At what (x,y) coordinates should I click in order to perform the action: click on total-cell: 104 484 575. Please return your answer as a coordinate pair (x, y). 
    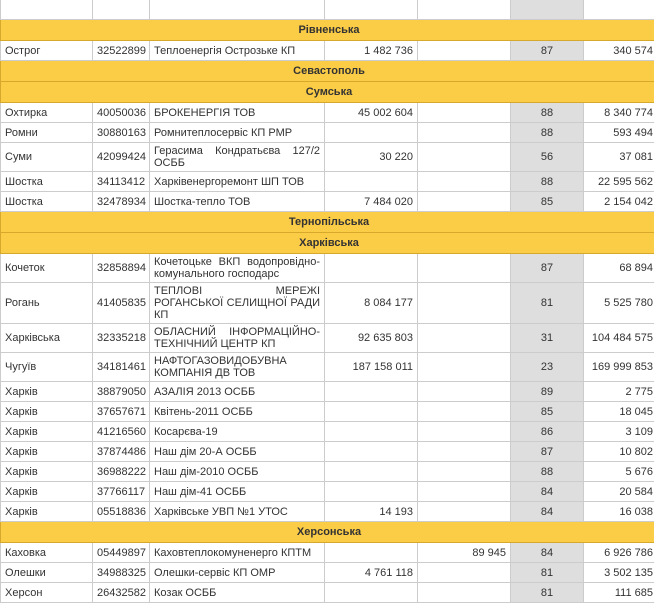
    Looking at the image, I should click on (619, 338).